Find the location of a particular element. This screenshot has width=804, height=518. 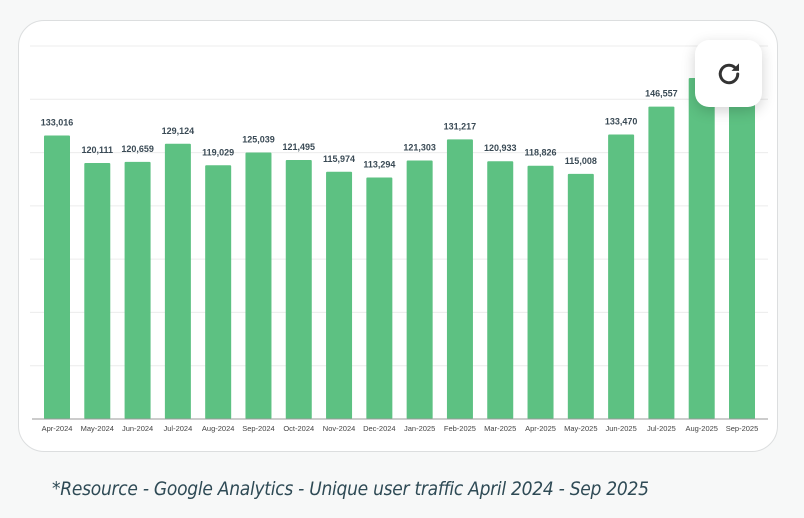

data-label: 115,974 is located at coordinates (339, 159).